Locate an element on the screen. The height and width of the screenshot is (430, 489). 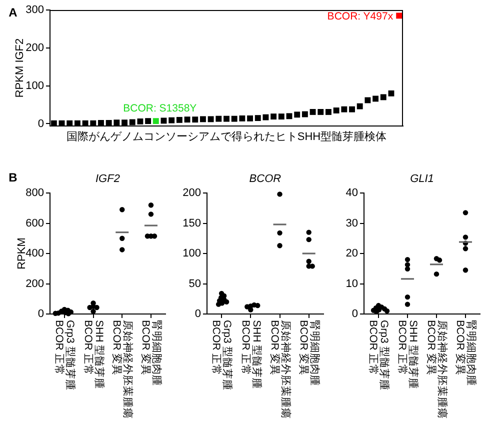
y-tick-label: 20 is located at coordinates (352, 254).